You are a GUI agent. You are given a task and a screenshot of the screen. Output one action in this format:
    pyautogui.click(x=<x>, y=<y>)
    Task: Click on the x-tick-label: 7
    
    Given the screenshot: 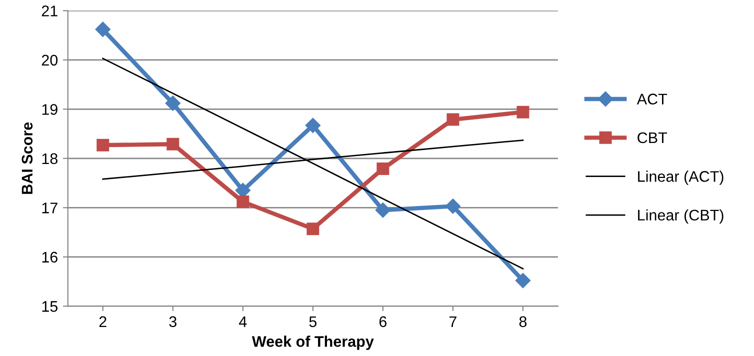 What is the action you would take?
    pyautogui.click(x=452, y=321)
    